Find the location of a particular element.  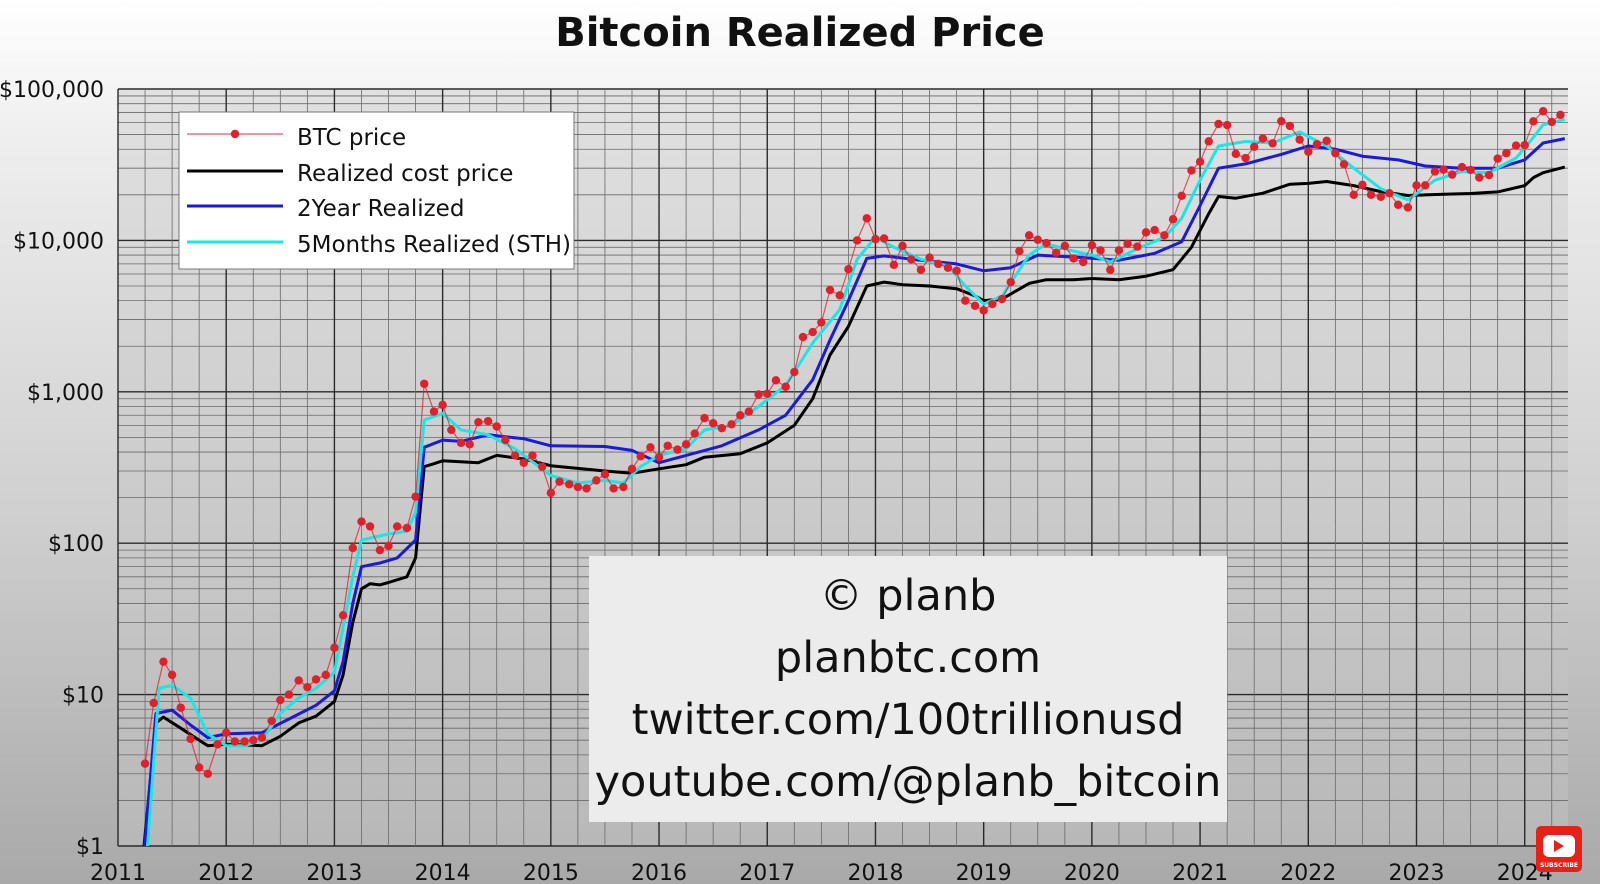

x-tick-label: 2018 is located at coordinates (875, 872).